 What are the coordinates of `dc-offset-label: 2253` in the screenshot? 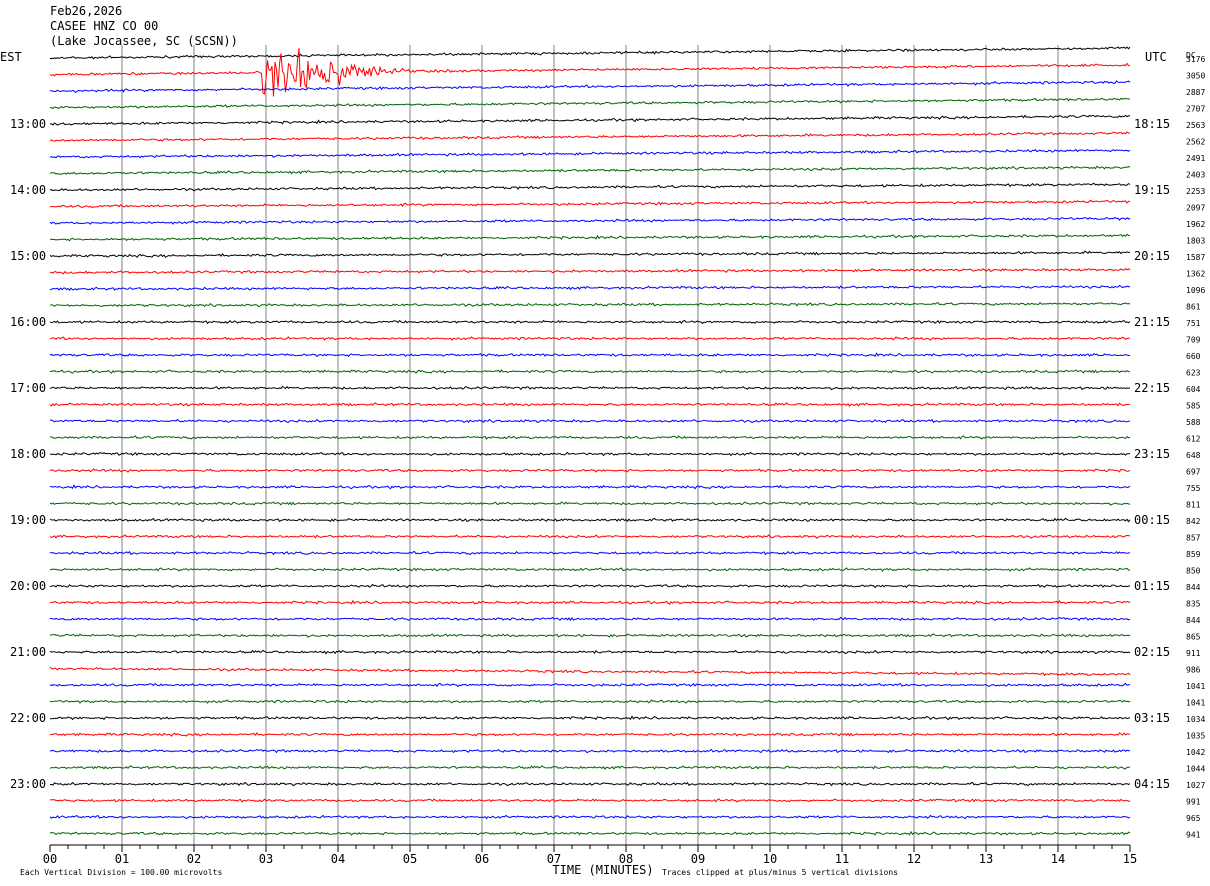 It's located at (1195, 191).